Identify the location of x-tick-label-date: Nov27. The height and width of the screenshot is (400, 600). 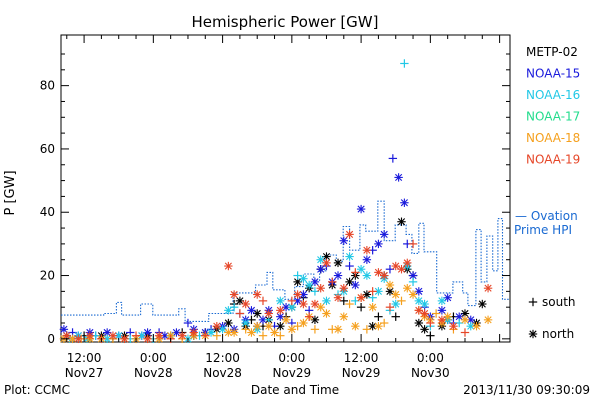
(84, 373).